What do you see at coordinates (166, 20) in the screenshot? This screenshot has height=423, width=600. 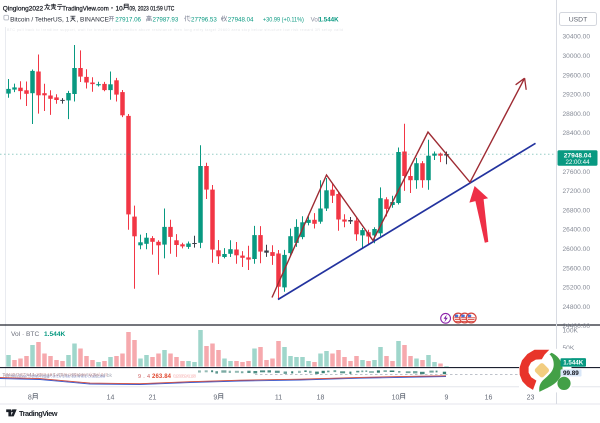 I see `svg-text: 27987.93` at bounding box center [166, 20].